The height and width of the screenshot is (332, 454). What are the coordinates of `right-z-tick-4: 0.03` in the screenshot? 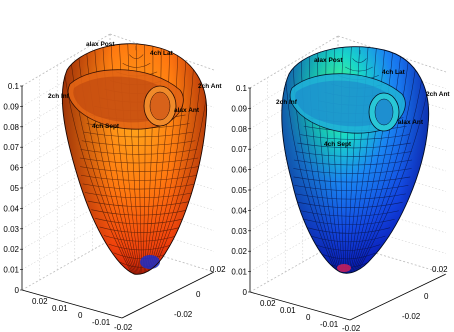 It's located at (239, 231).